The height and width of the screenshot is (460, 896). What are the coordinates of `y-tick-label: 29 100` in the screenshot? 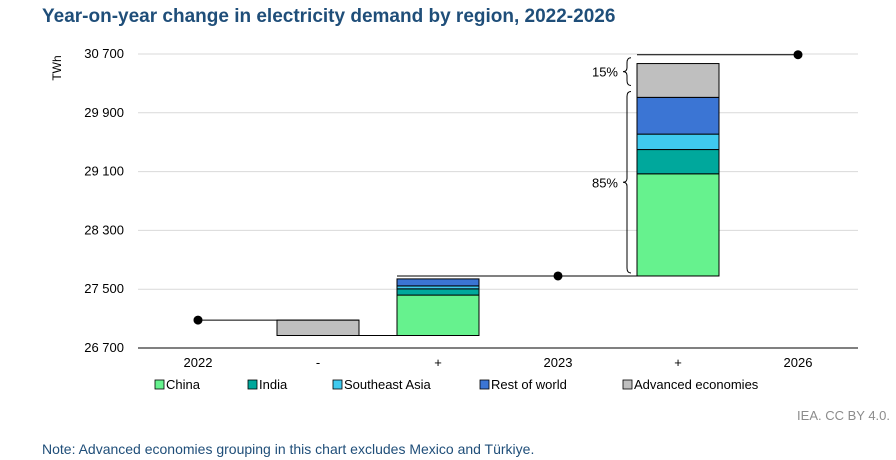 It's located at (104, 171).